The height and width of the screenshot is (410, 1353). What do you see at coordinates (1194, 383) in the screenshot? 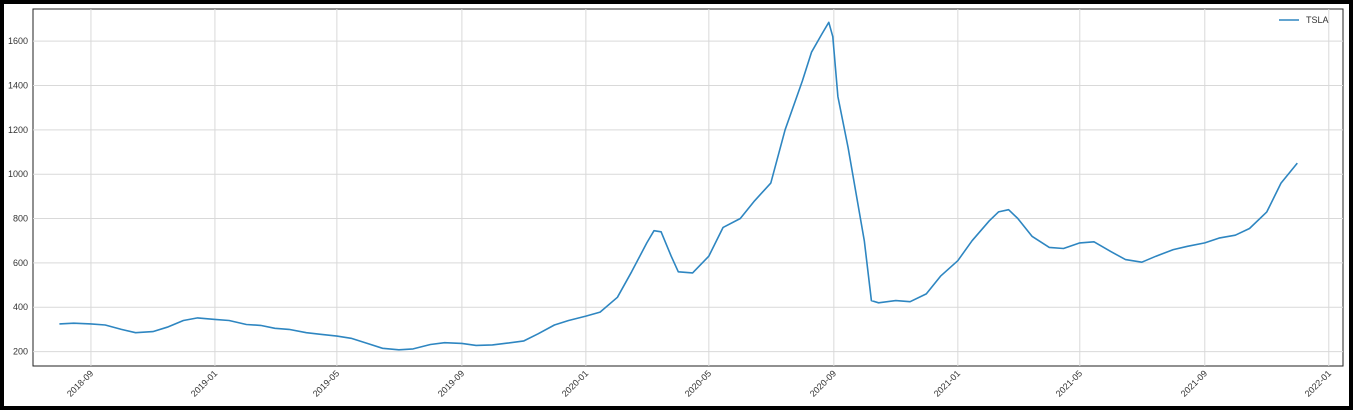
I see `x-tick-label: 2021-09` at bounding box center [1194, 383].